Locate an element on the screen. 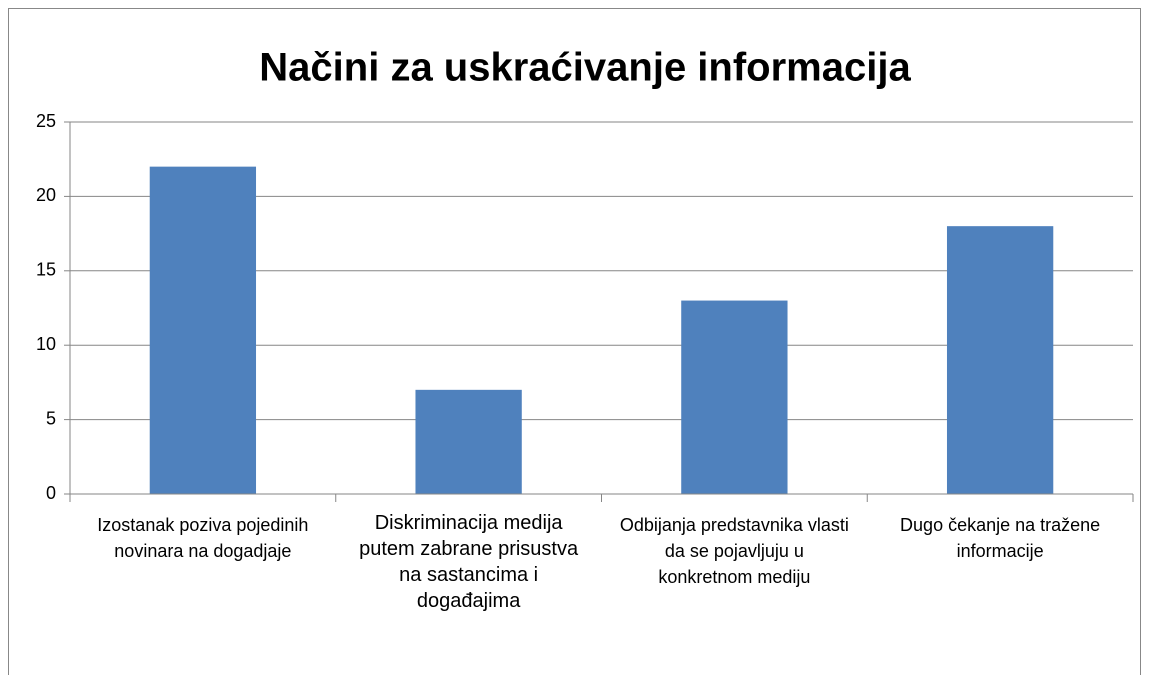 This screenshot has height=675, width=1149. y-tick-label: 10 is located at coordinates (46, 344).